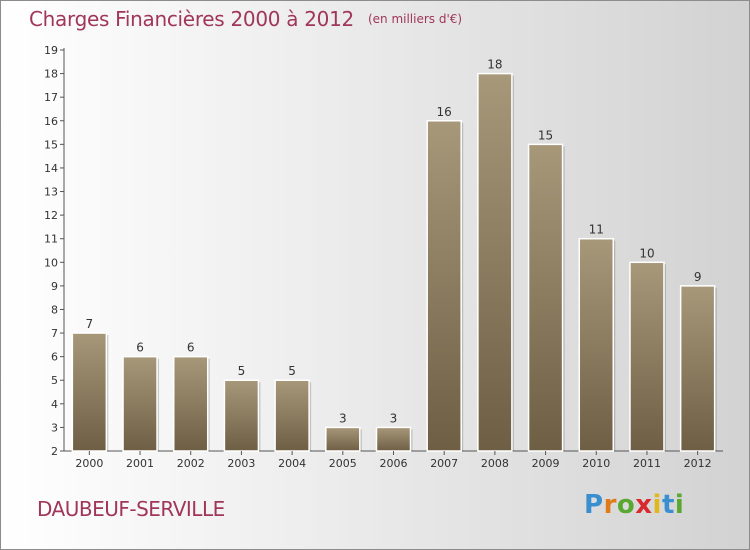  Describe the element at coordinates (51, 168) in the screenshot. I see `y-tick-label: 14` at that location.